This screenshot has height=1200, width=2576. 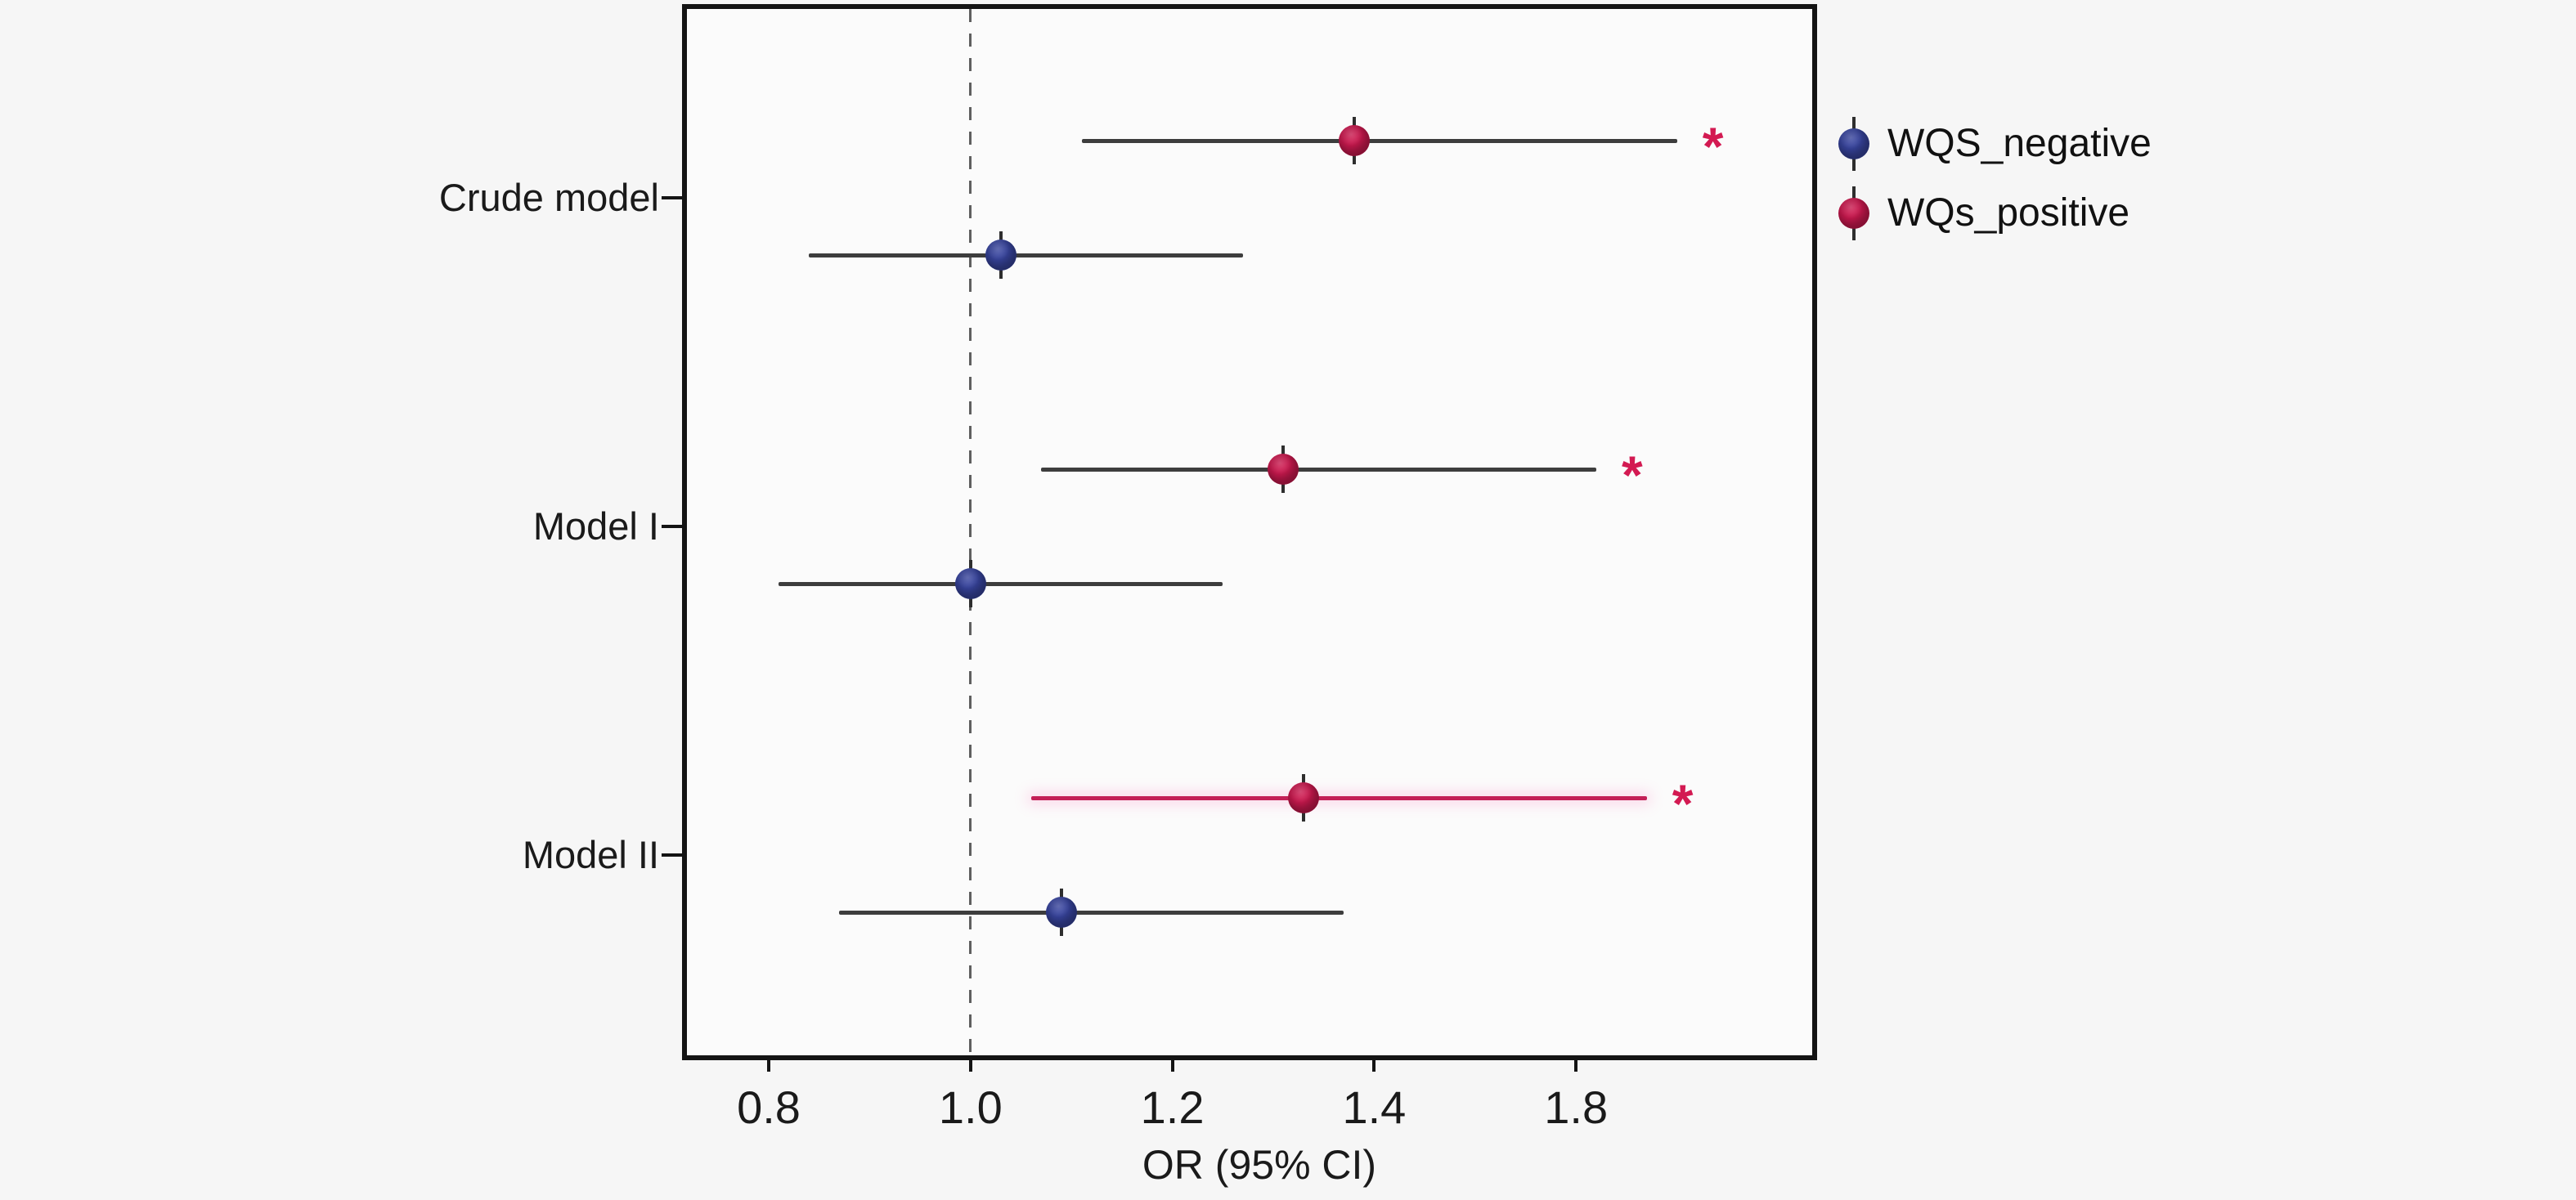 I want to click on x-tick-label: 1.0, so click(x=970, y=1107).